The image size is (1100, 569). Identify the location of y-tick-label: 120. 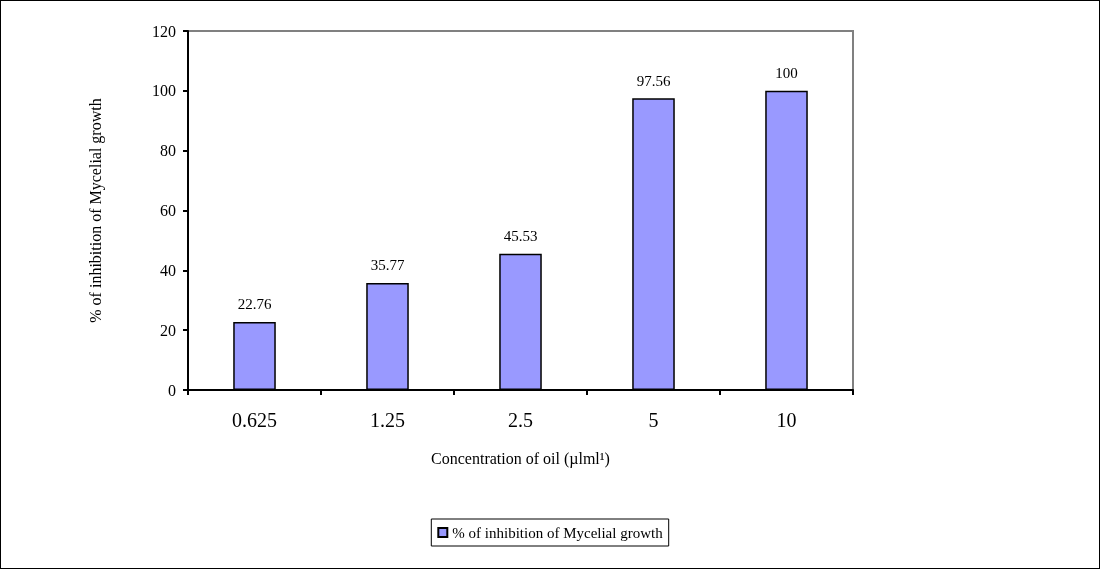
(164, 31).